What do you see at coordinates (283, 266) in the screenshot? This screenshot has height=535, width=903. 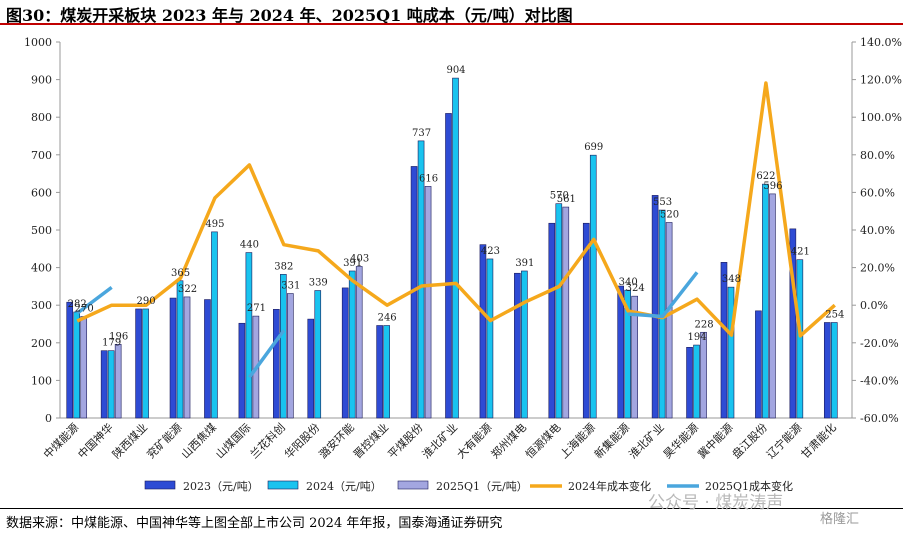 I see `data-label: 382` at bounding box center [283, 266].